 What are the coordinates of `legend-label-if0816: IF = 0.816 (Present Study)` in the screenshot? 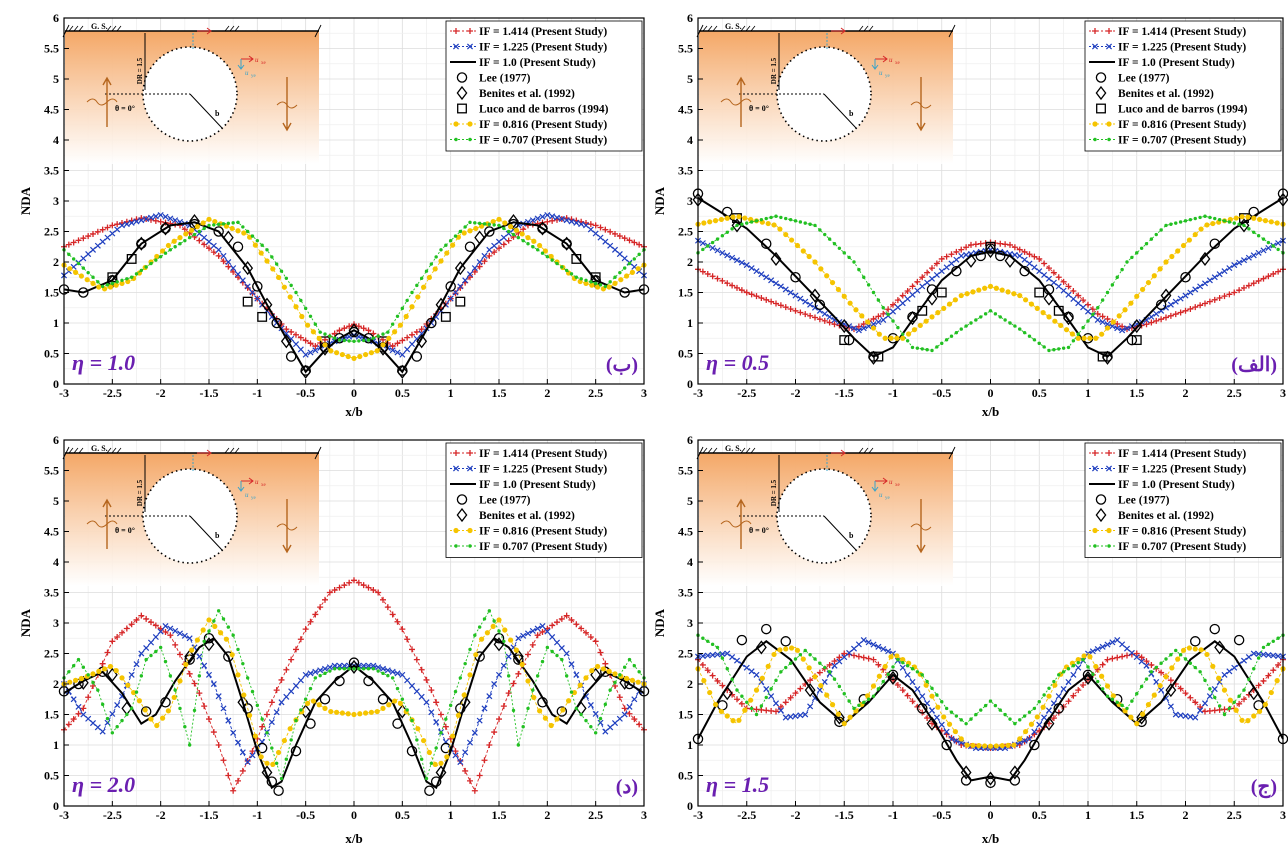 It's located at (1182, 125).